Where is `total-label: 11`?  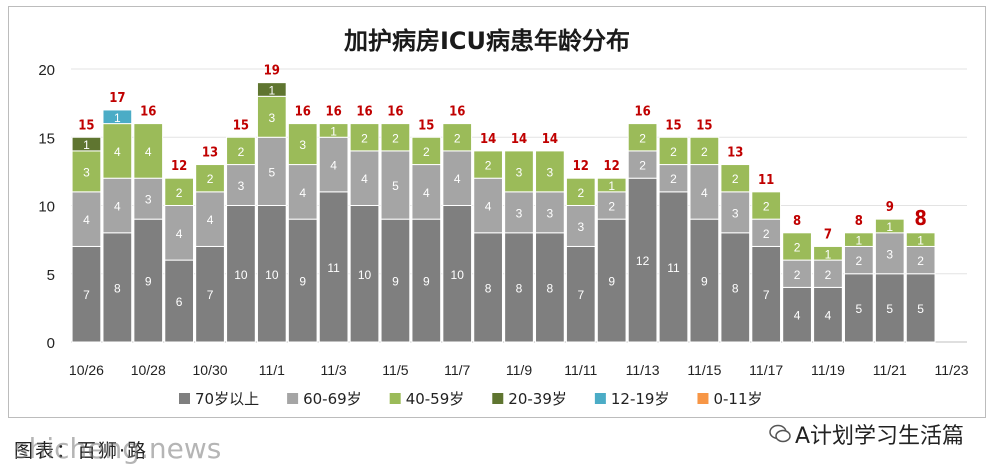
total-label: 11 is located at coordinates (766, 180).